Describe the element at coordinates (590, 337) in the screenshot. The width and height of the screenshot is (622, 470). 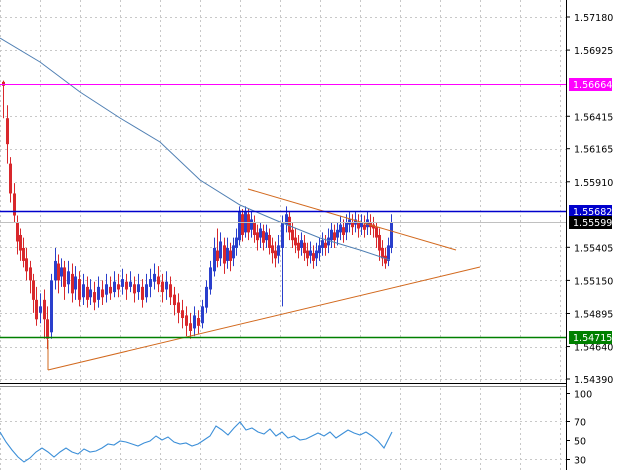
I see `green-level-tag: 1.54715` at that location.